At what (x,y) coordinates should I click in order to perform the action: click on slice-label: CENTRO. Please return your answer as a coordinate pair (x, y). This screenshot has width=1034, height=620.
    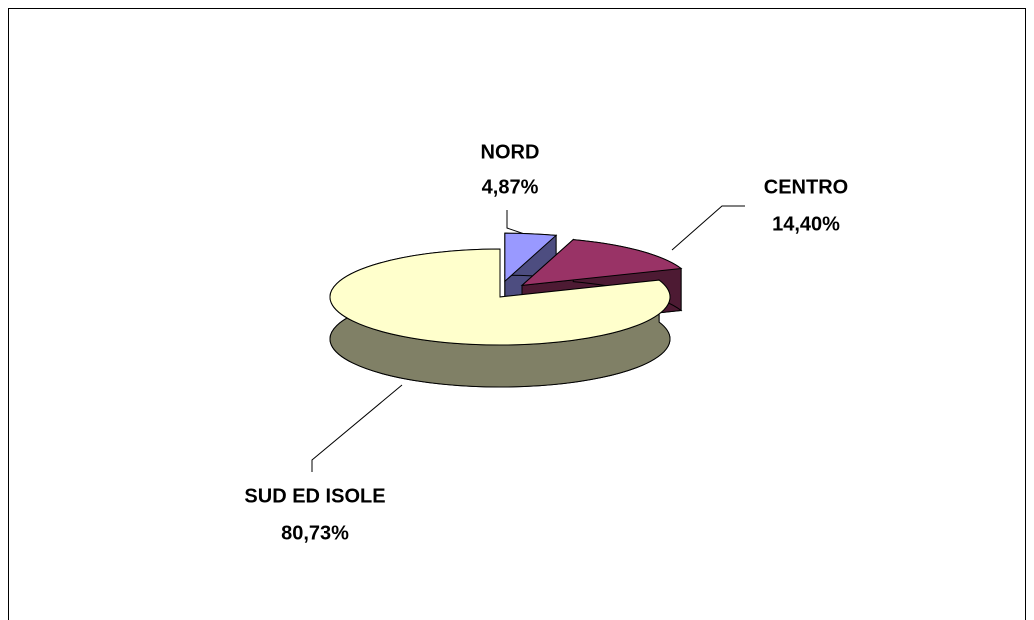
    Looking at the image, I should click on (806, 187).